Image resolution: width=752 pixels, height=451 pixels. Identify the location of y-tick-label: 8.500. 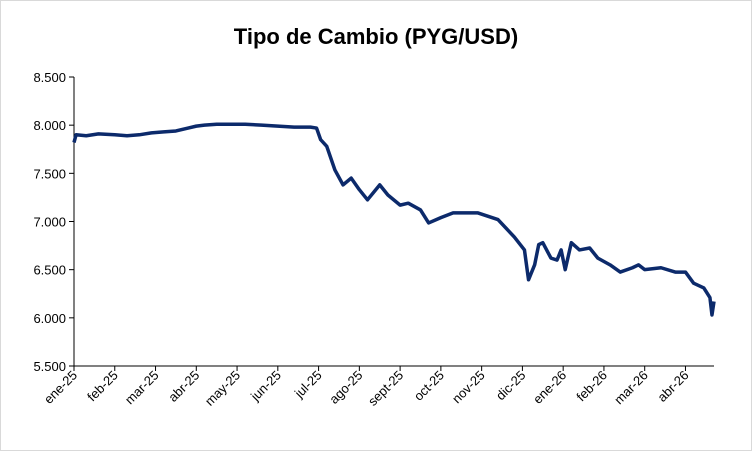
(49, 77).